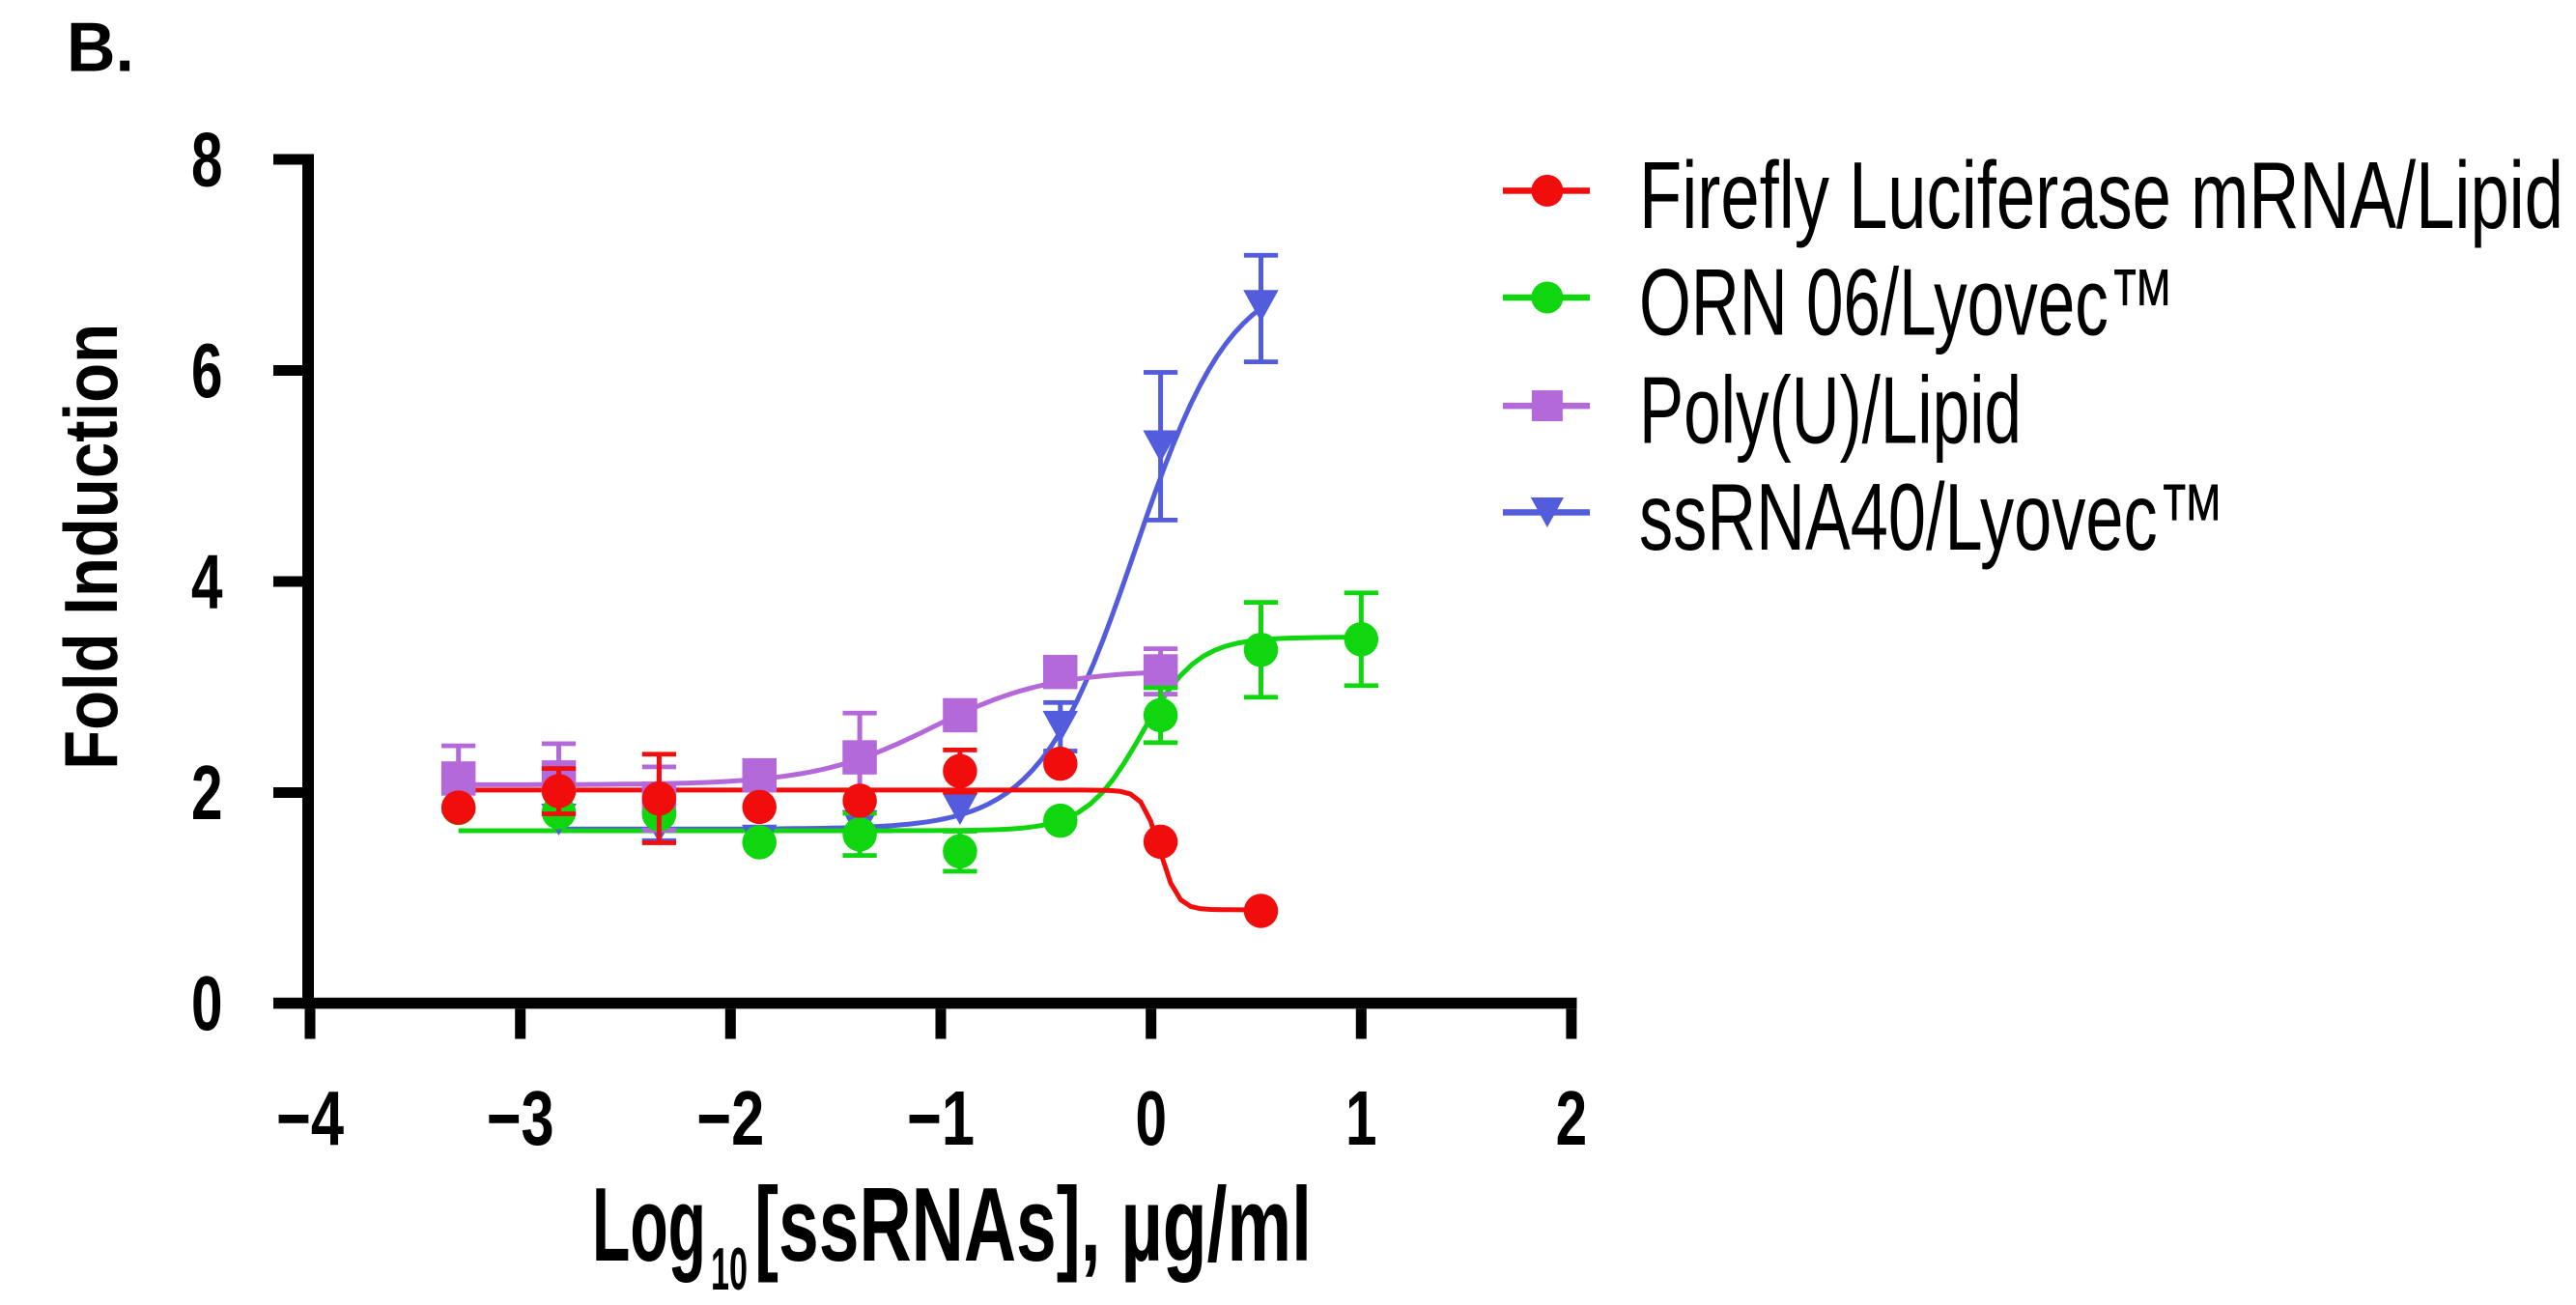  Describe the element at coordinates (729, 1269) in the screenshot. I see `svg-text: 10` at that location.